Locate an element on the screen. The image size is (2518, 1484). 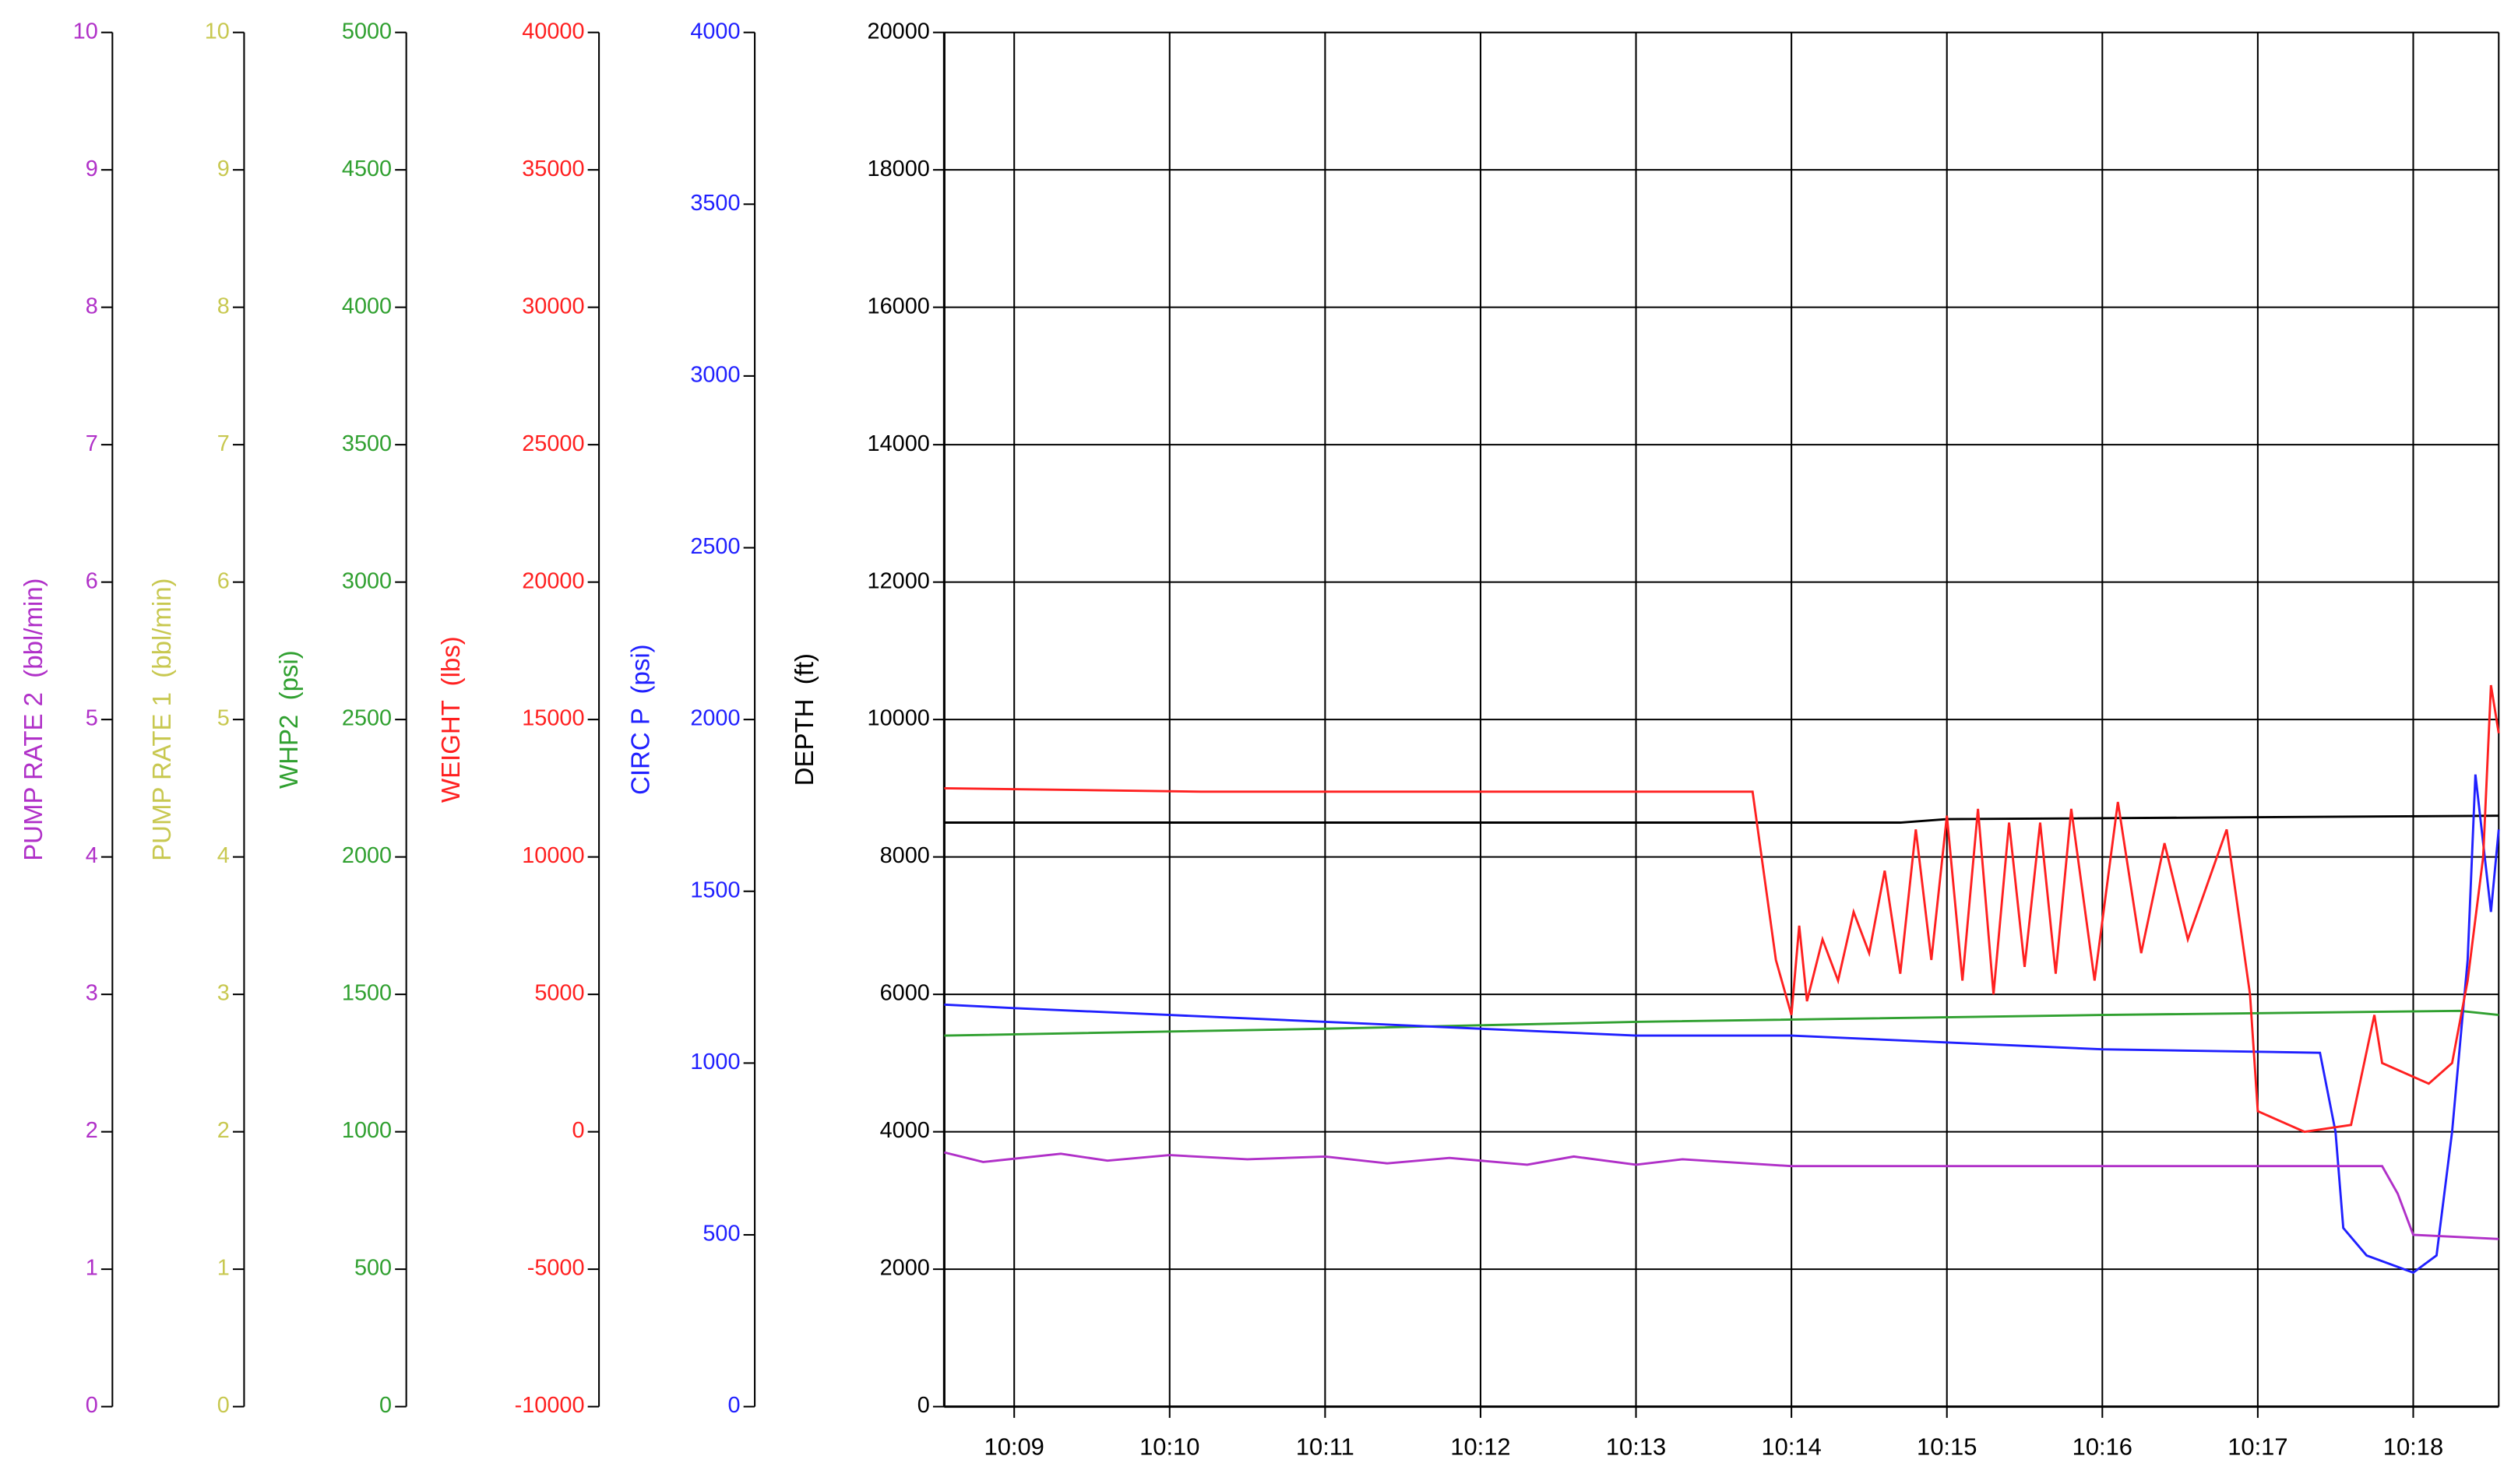
x-tick-label: 10:14 is located at coordinates (1791, 1447).